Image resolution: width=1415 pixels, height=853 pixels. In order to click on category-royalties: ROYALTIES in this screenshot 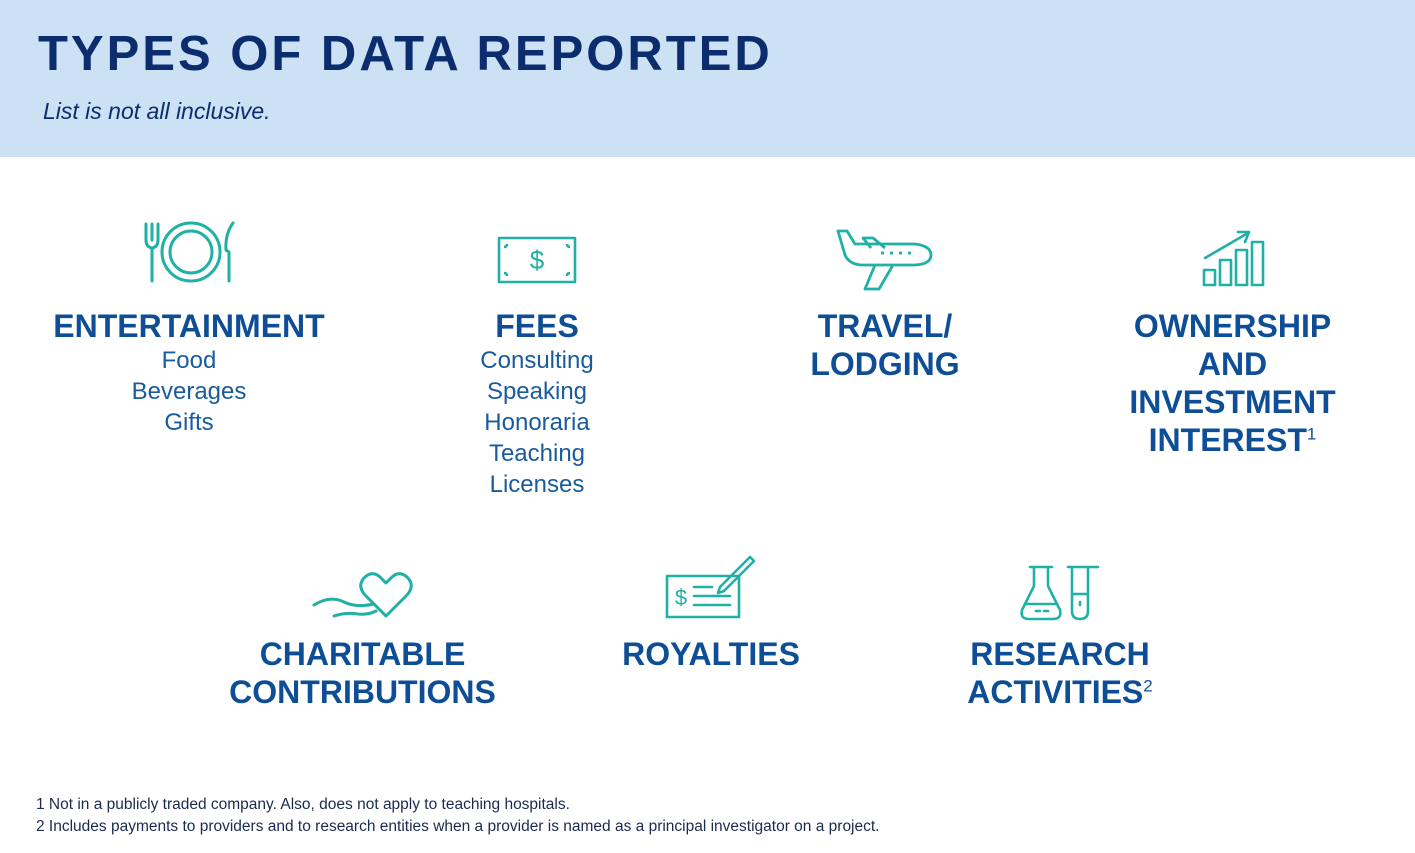, I will do `click(711, 654)`.